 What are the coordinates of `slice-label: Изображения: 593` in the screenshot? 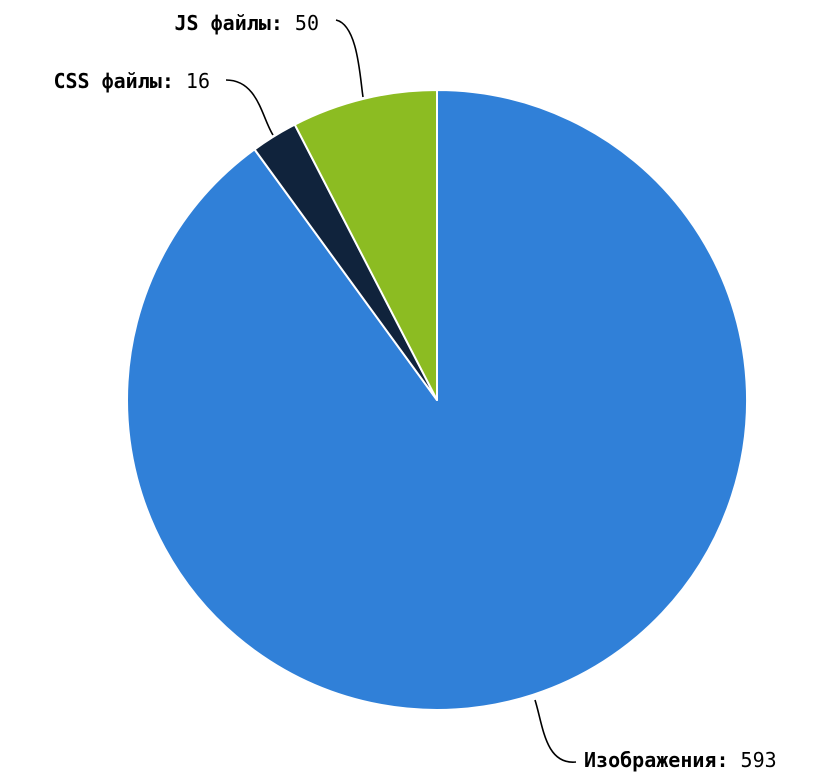 It's located at (680, 760).